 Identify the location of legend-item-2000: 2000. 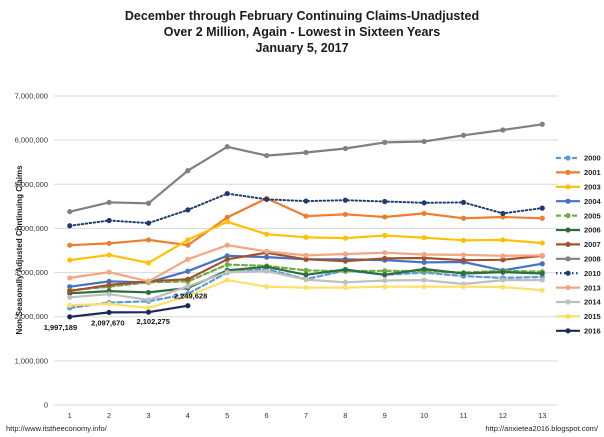
(578, 158).